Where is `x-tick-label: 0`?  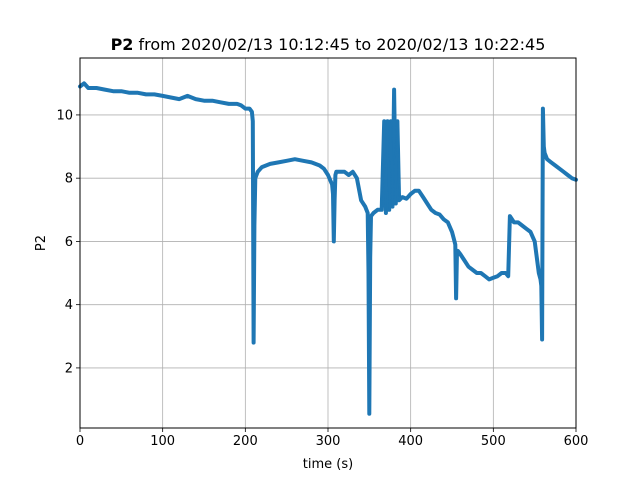 x-tick-label: 0 is located at coordinates (80, 441).